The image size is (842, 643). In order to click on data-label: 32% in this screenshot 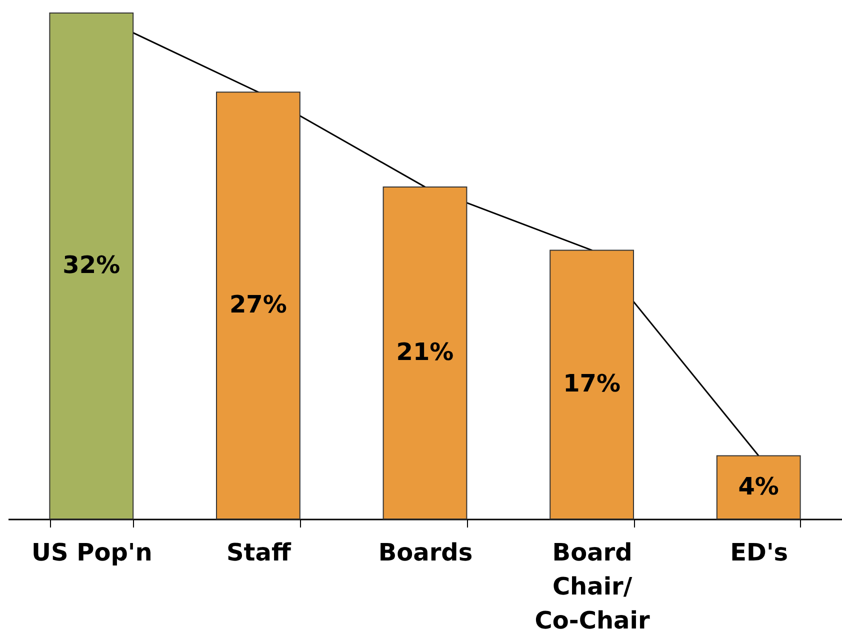, I will do `click(91, 265)`.